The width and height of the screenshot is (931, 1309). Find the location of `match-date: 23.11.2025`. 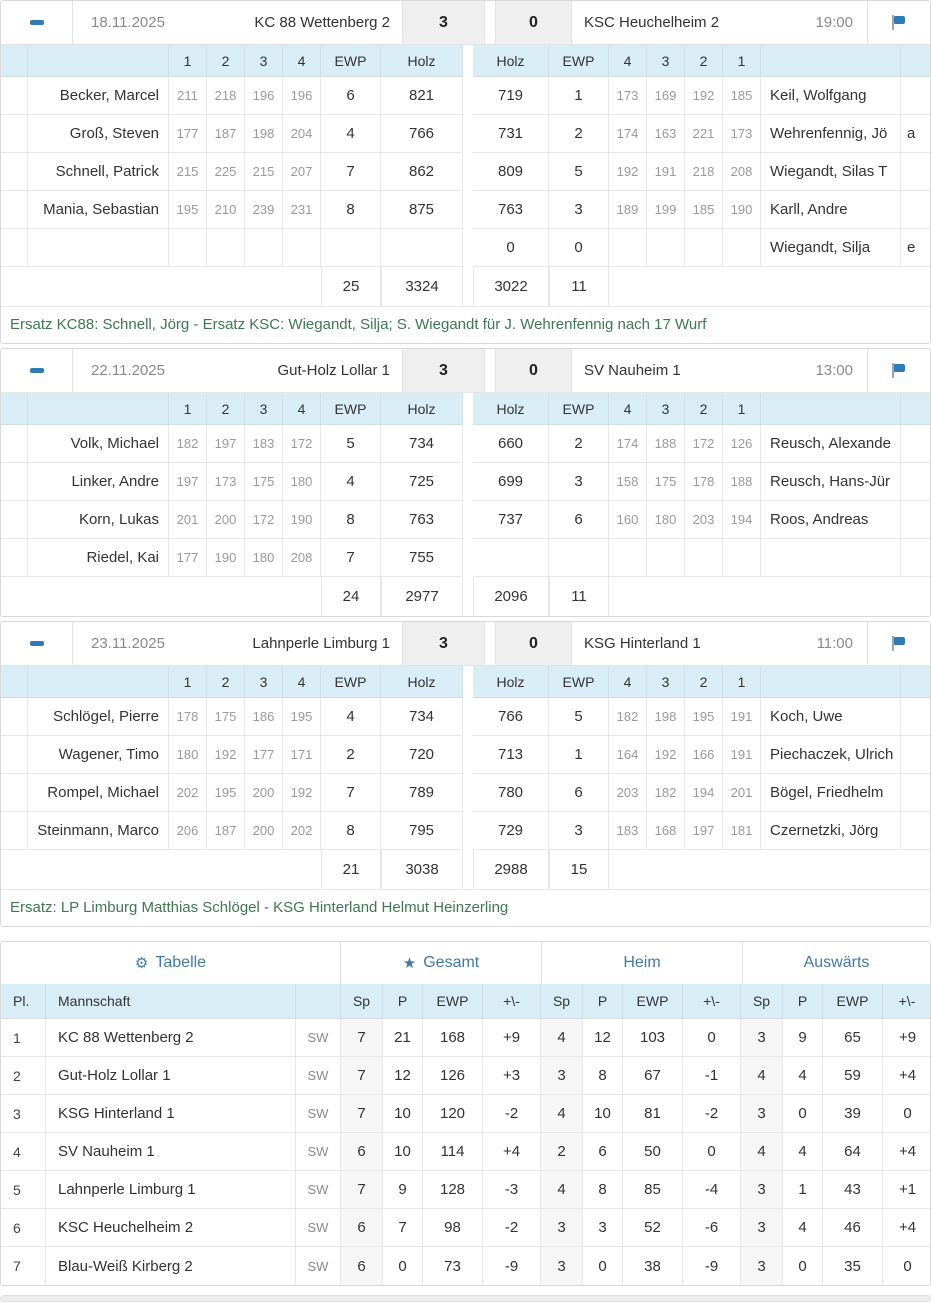

match-date: 23.11.2025 is located at coordinates (128, 643).